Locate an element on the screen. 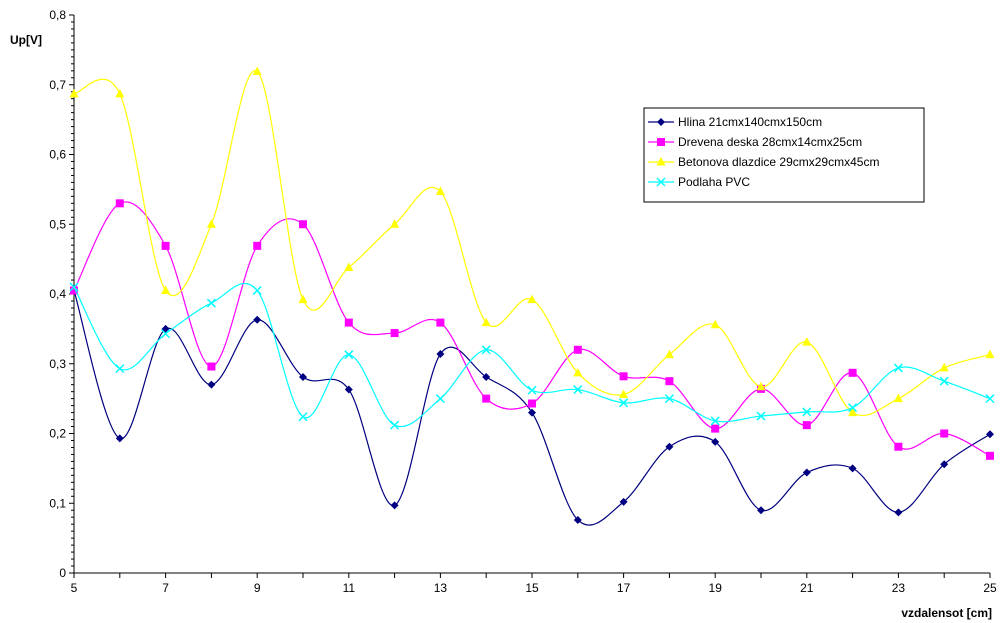 The image size is (1000, 623). y-tick-label: 0,5 is located at coordinates (57, 224).